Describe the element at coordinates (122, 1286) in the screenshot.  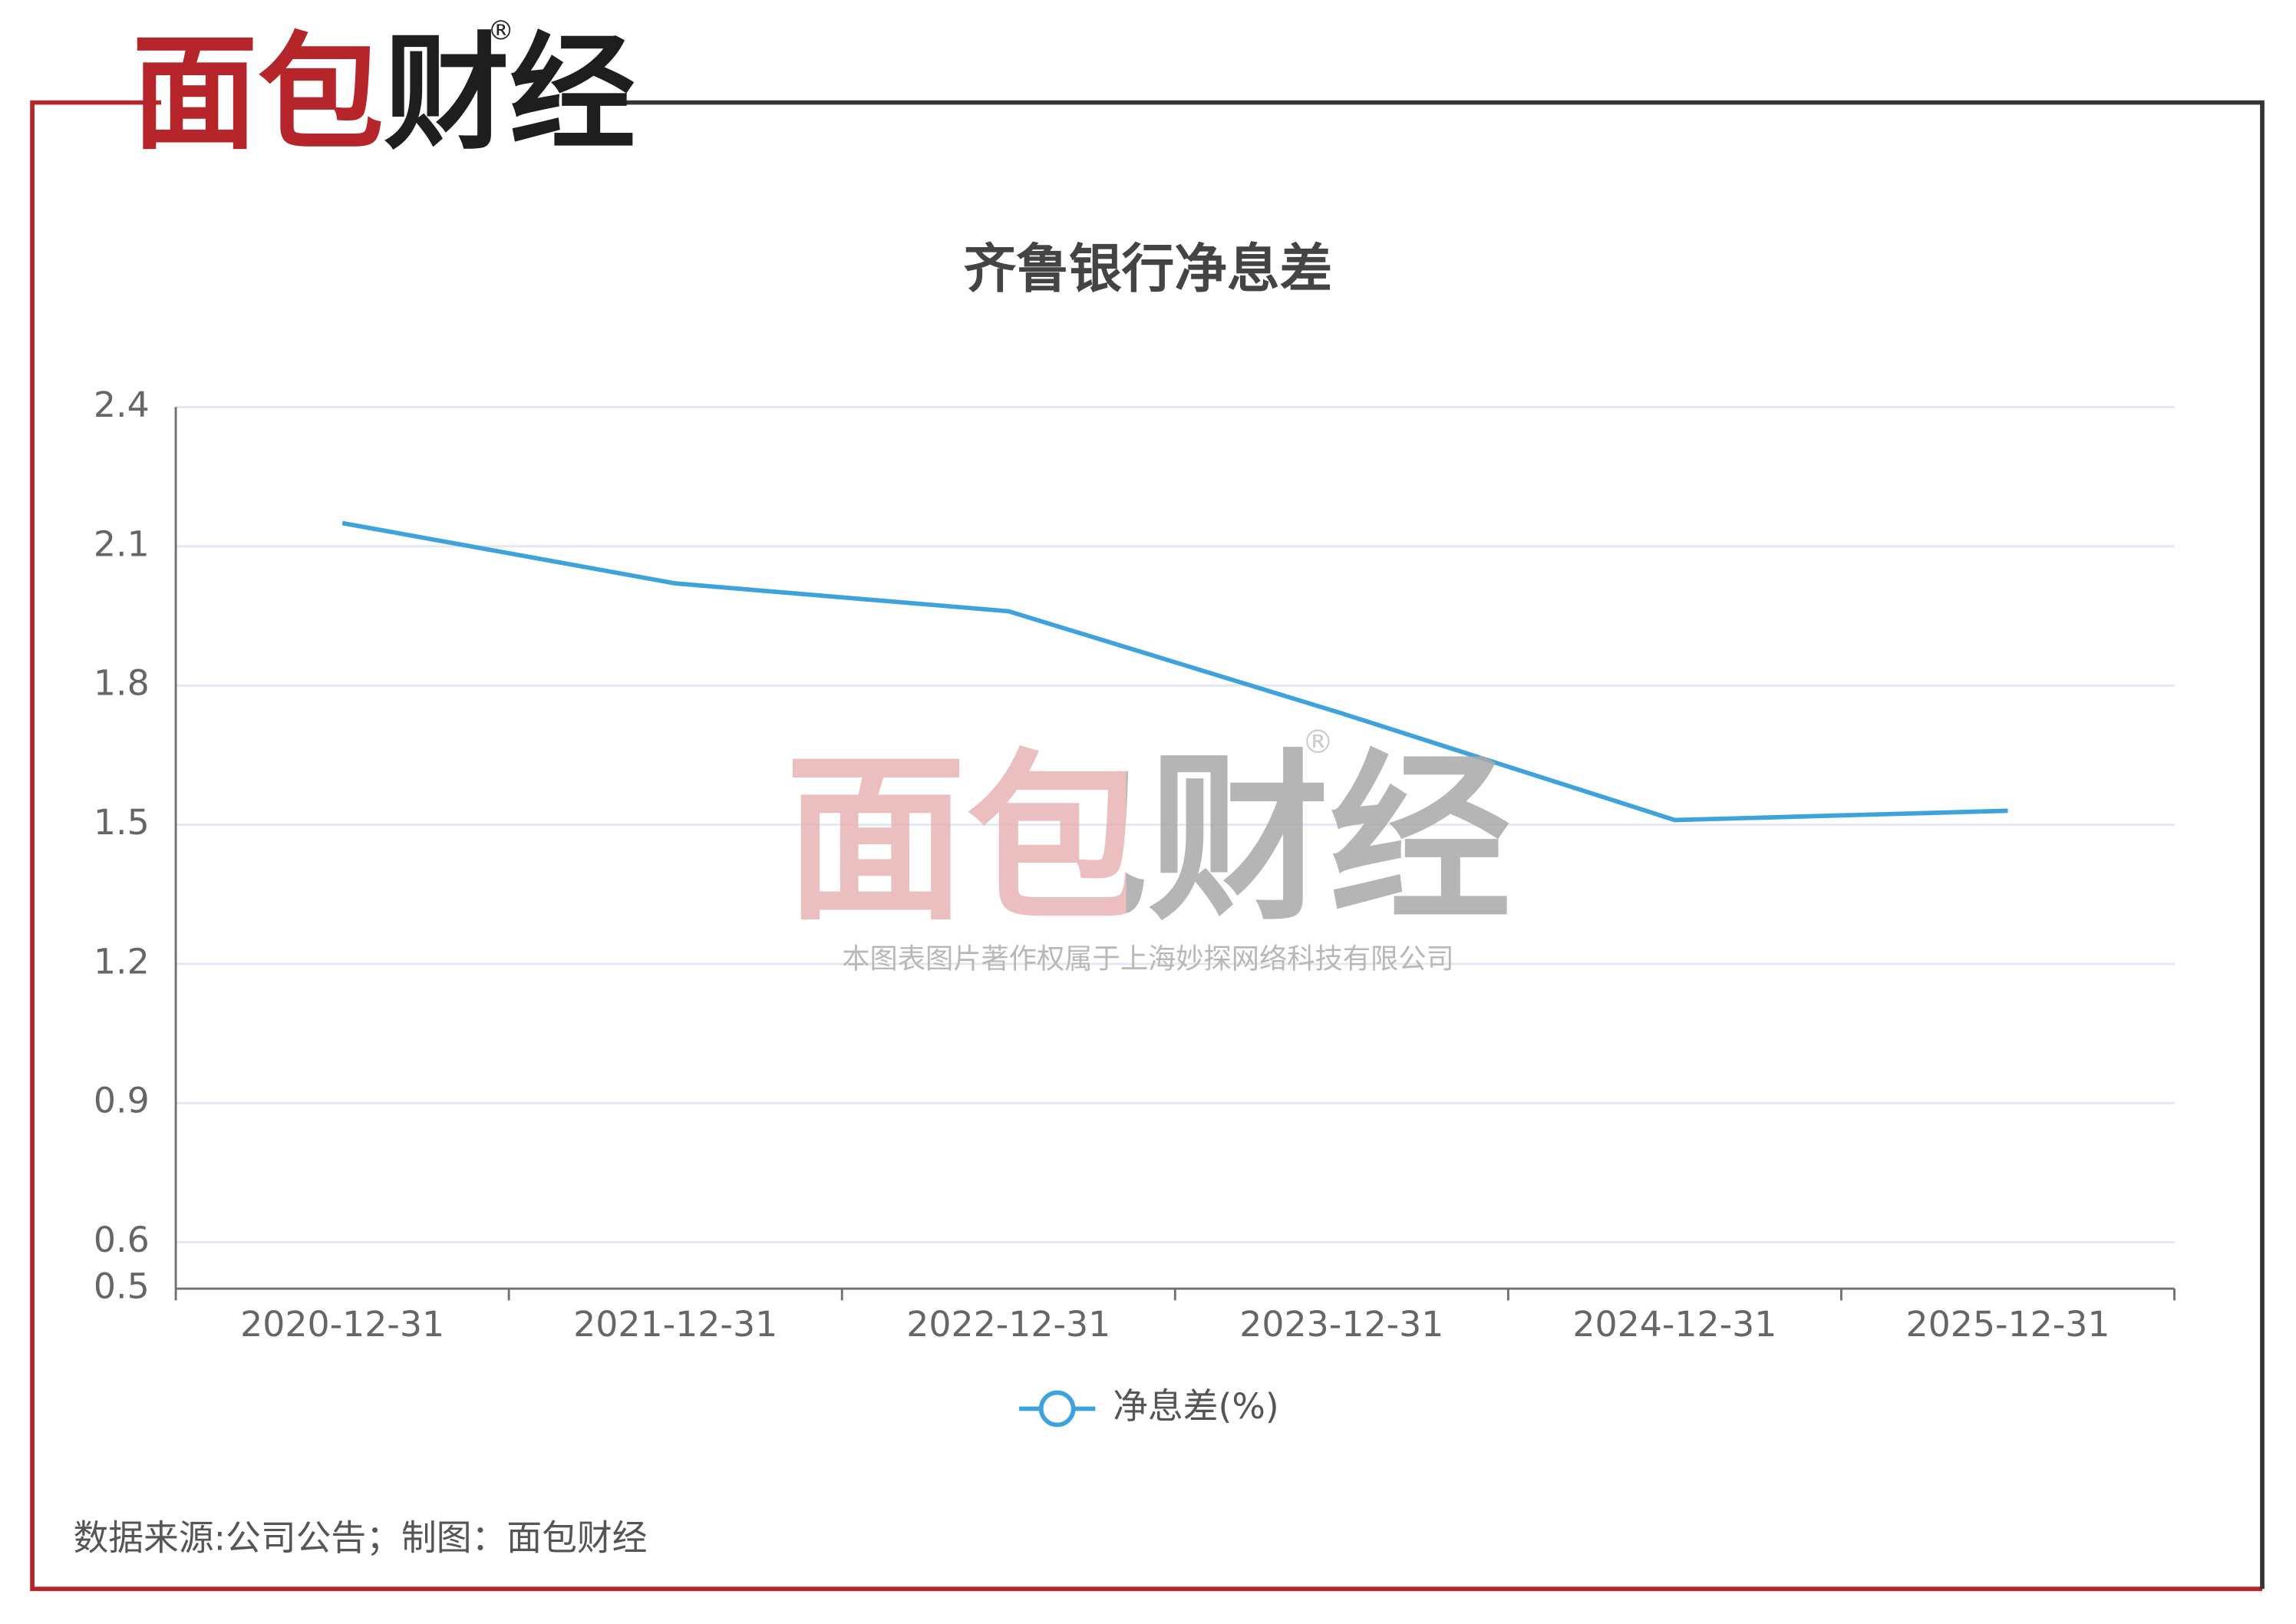
I see `y-tick-label: 0.5` at that location.